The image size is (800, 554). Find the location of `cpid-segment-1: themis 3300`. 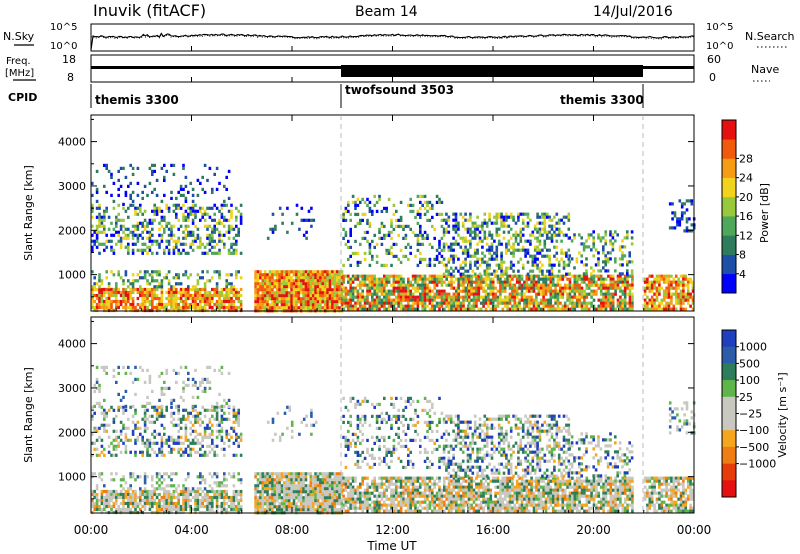

cpid-segment-1: themis 3300 is located at coordinates (137, 100).